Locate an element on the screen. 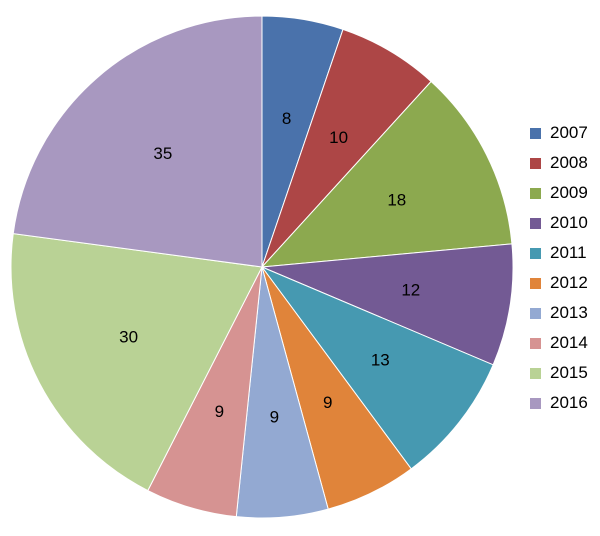  pie-slice-2010 is located at coordinates (387, 304).